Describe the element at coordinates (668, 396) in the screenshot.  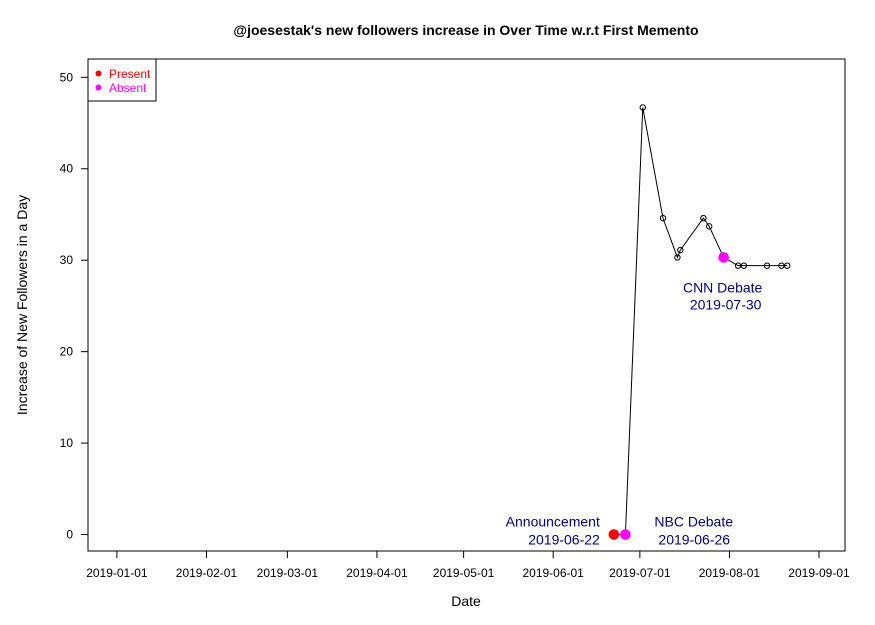
I see `highlight-layer` at that location.